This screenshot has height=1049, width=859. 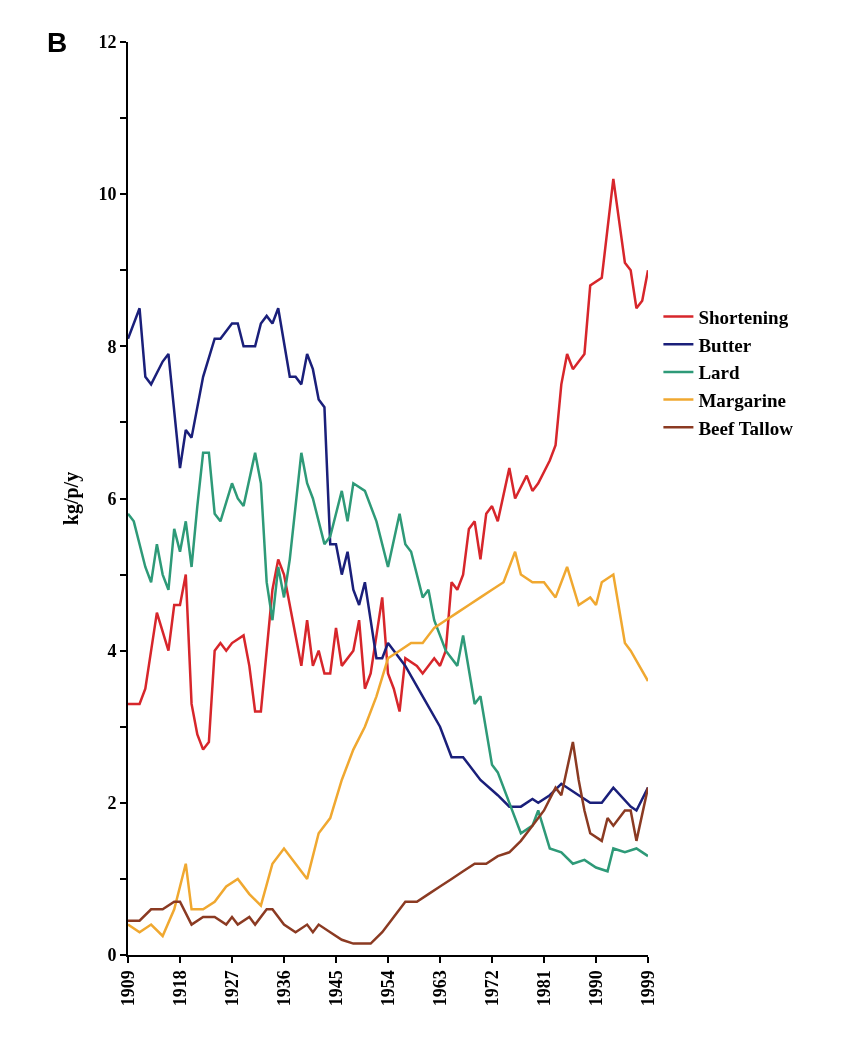 I want to click on x-tick-label: 1999, so click(x=647, y=988).